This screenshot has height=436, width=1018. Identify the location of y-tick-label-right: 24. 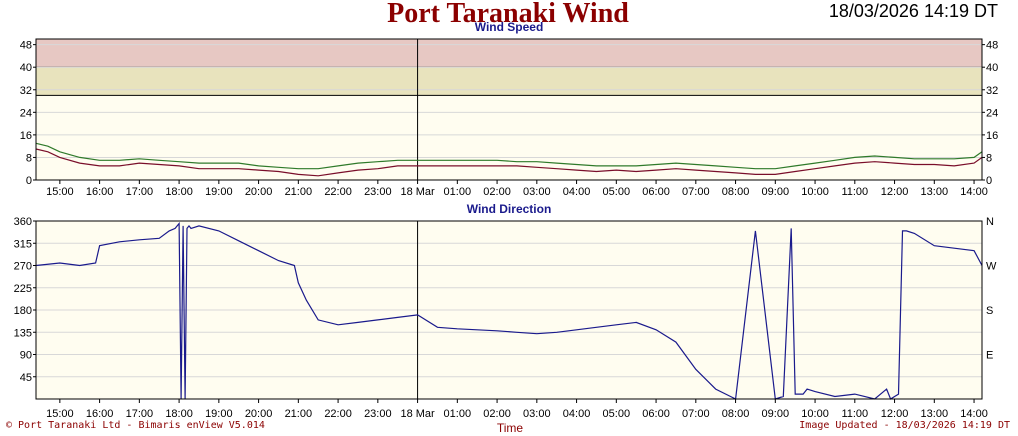
(992, 113).